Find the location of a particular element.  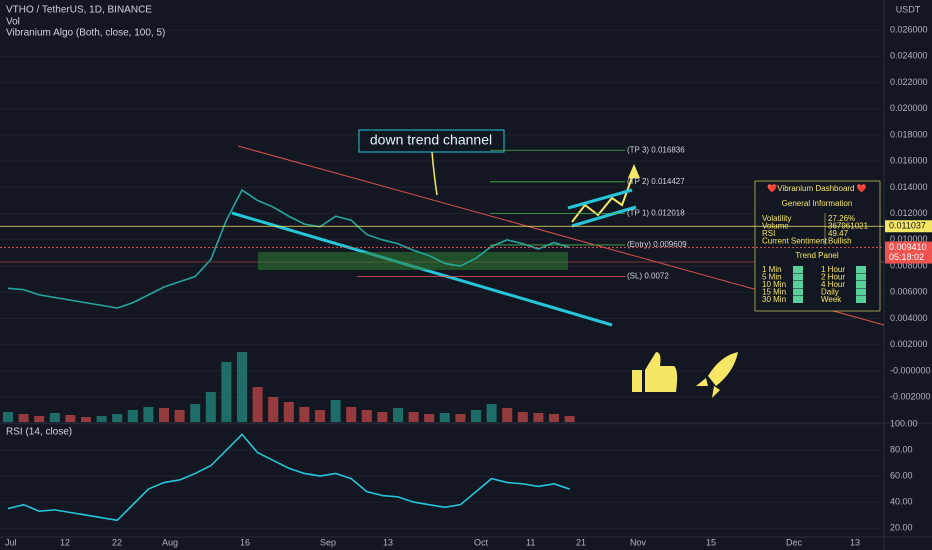

annotation: down trend channel is located at coordinates (431, 140).